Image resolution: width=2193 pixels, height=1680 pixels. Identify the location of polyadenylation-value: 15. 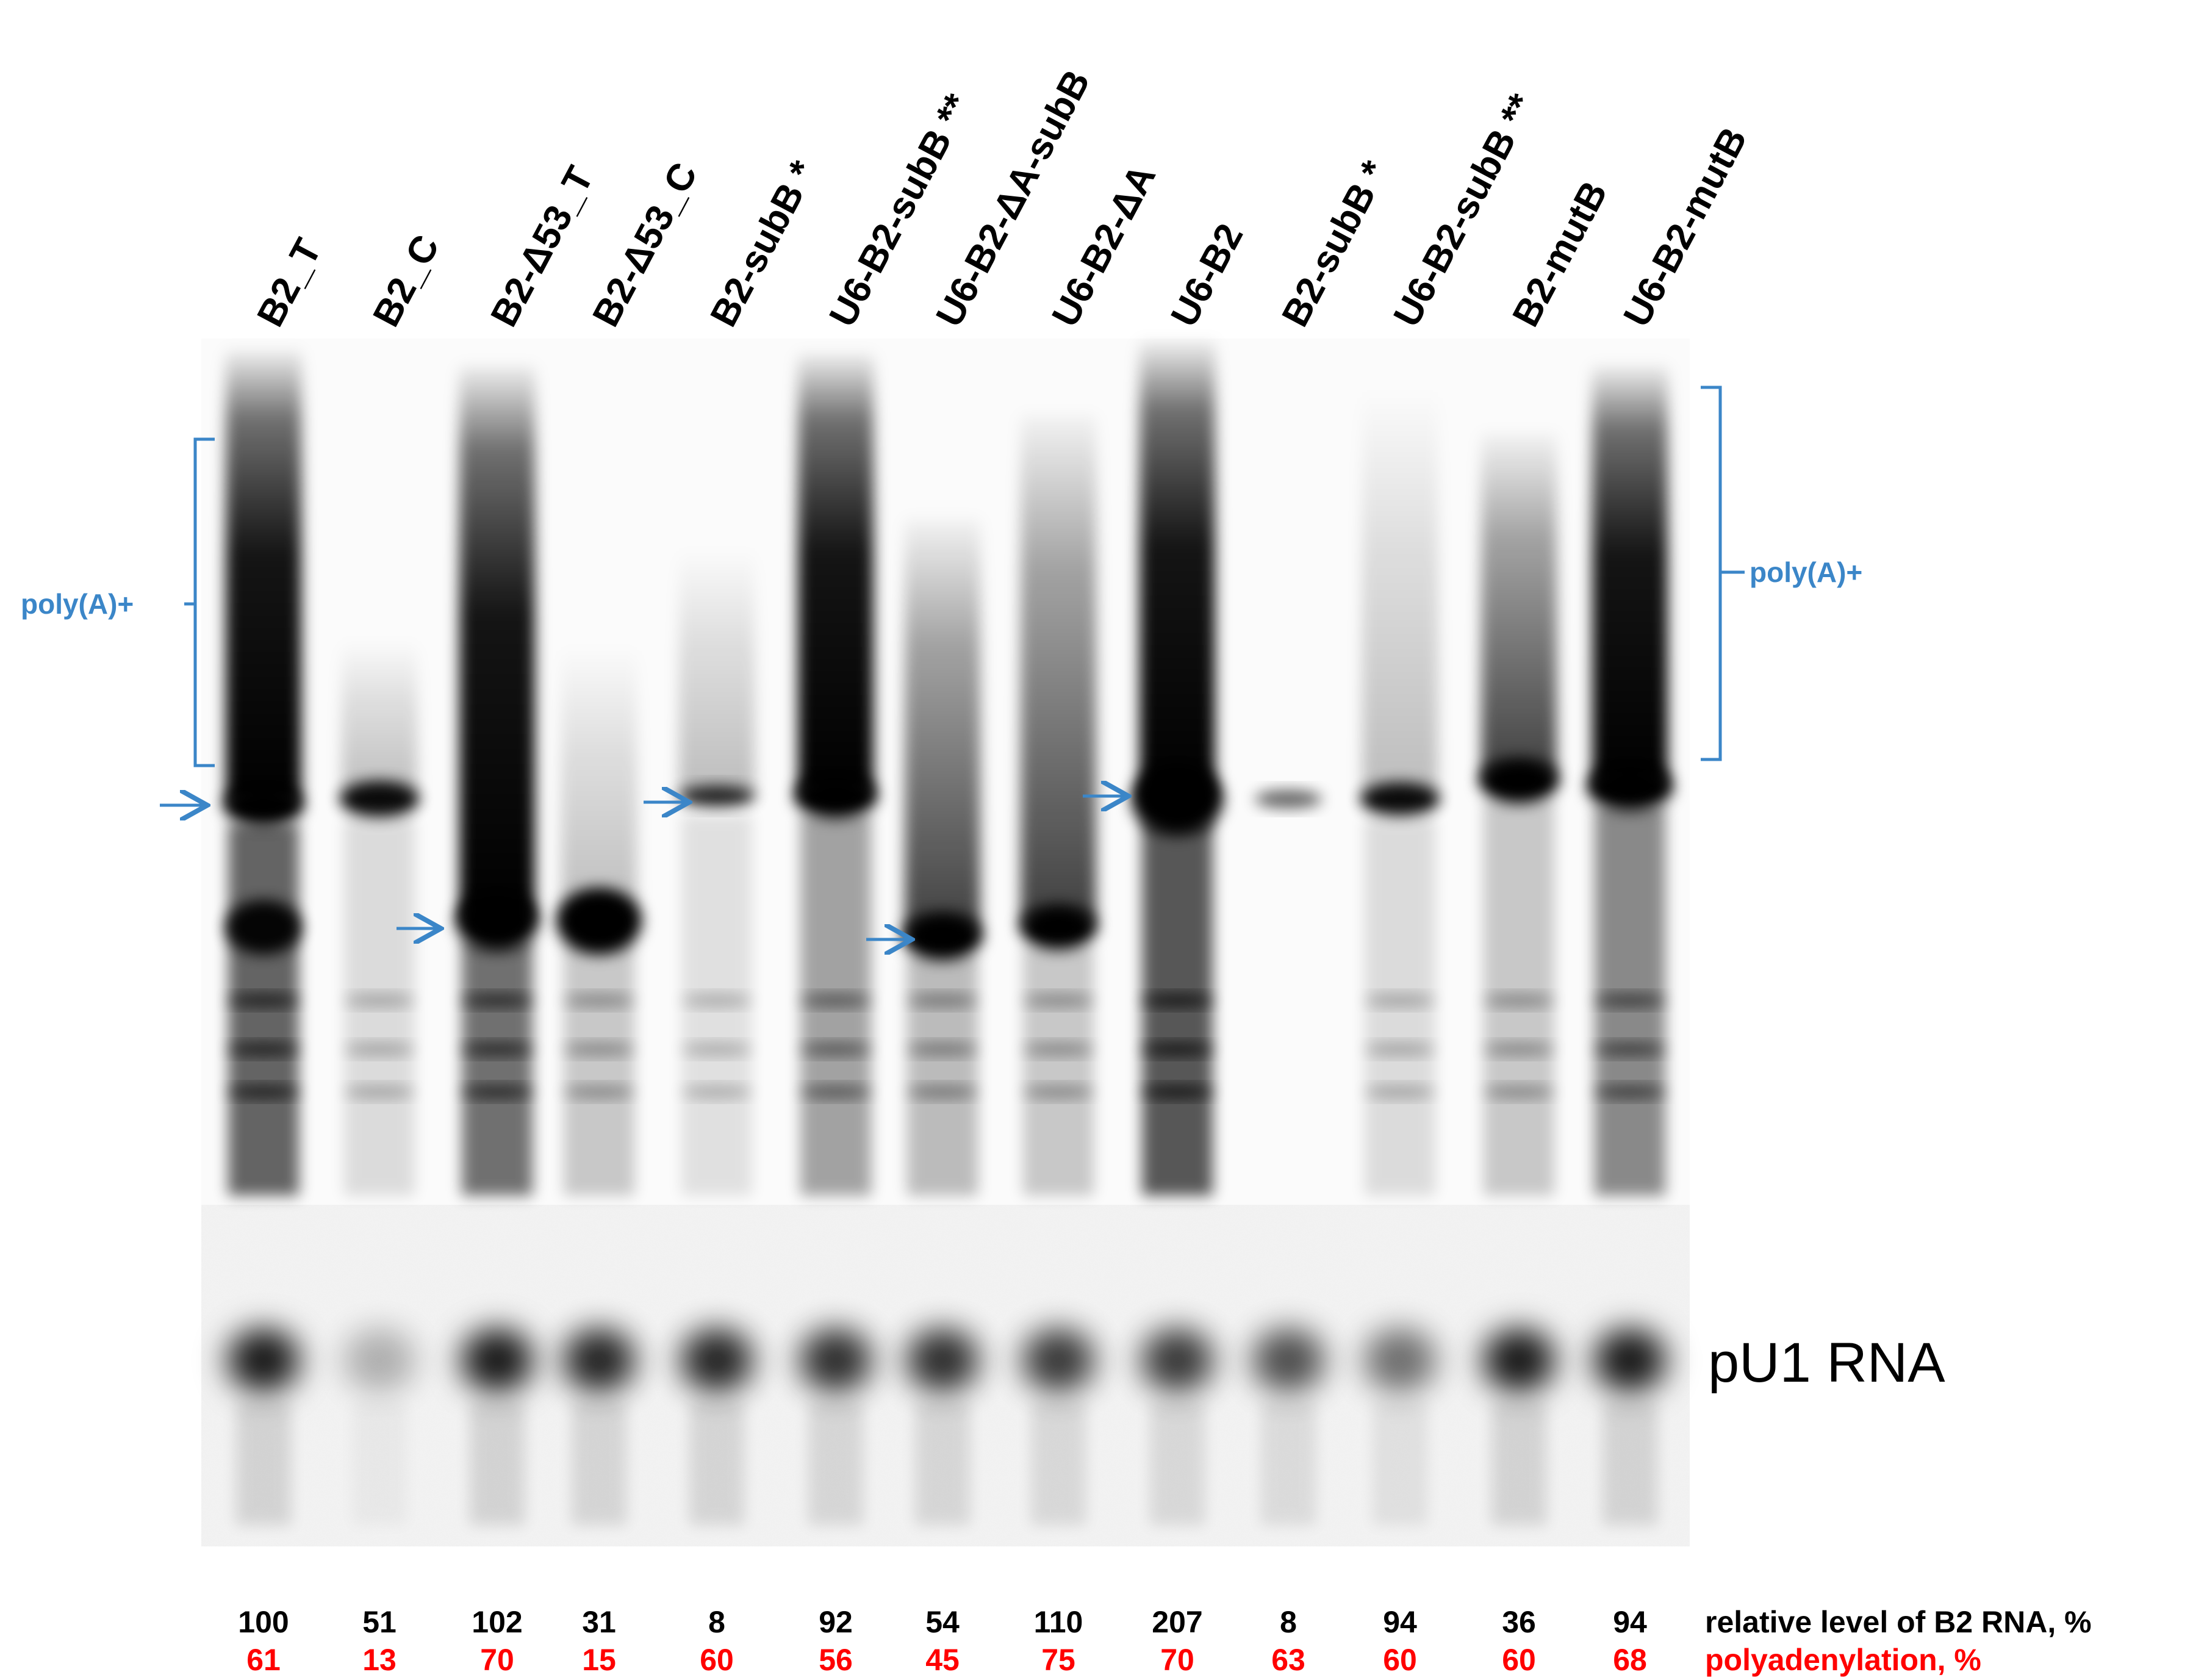
(599, 1660).